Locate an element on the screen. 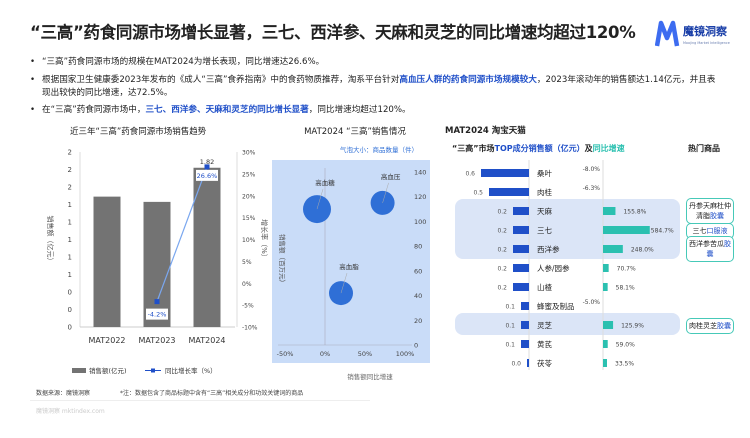  highlight-text: 三七、西洋参、天麻和灵芝的同比增长显著 is located at coordinates (227, 110).